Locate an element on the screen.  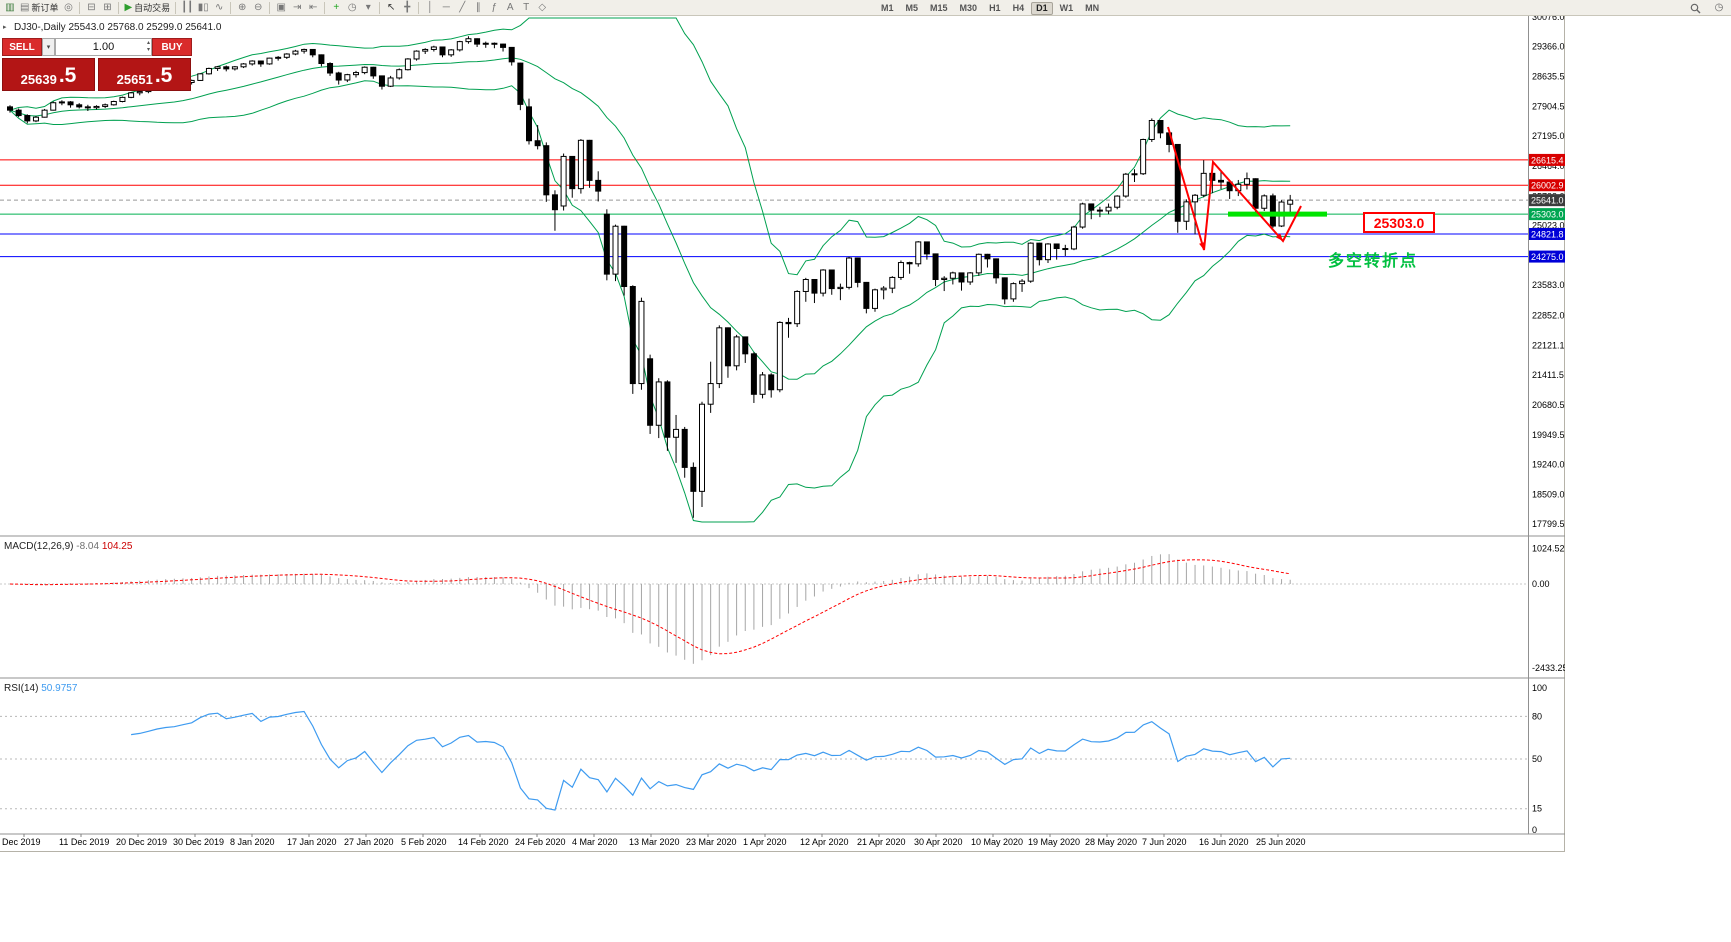
clock-icon: ◷ is located at coordinates (1719, 8).